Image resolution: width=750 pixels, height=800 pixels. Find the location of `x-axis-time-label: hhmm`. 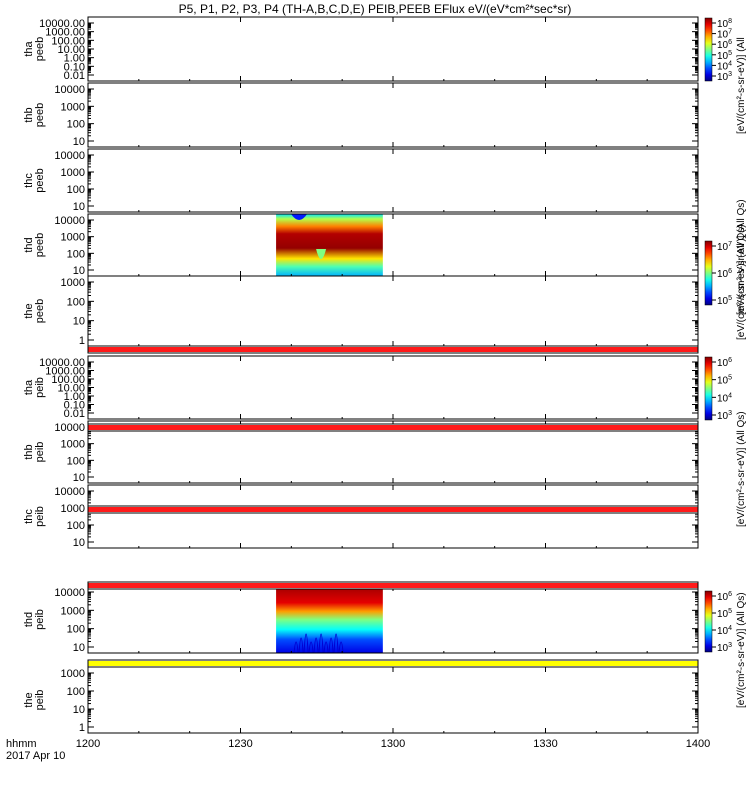

x-axis-time-label: hhmm is located at coordinates (21, 744).